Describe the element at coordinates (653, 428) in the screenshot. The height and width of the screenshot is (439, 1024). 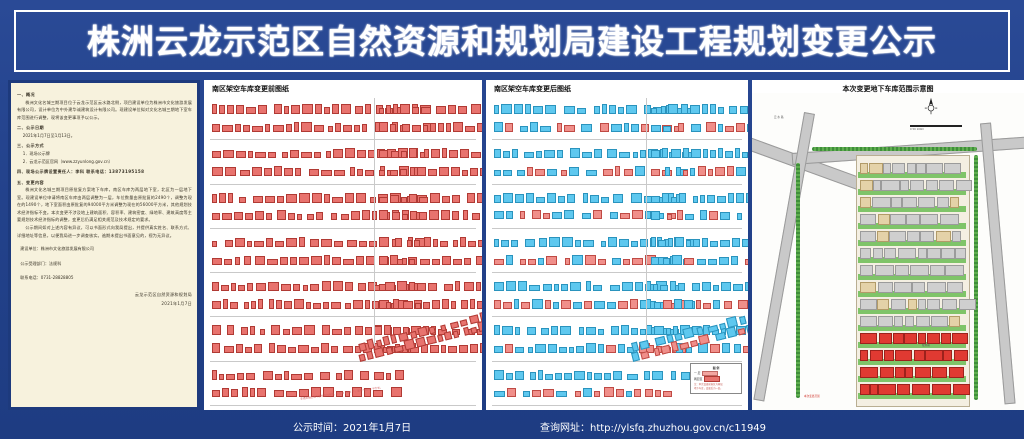
I see `footer-query-url: 查询网址：http://ylsfq.zhuzhou.gov.cn/c11949` at that location.